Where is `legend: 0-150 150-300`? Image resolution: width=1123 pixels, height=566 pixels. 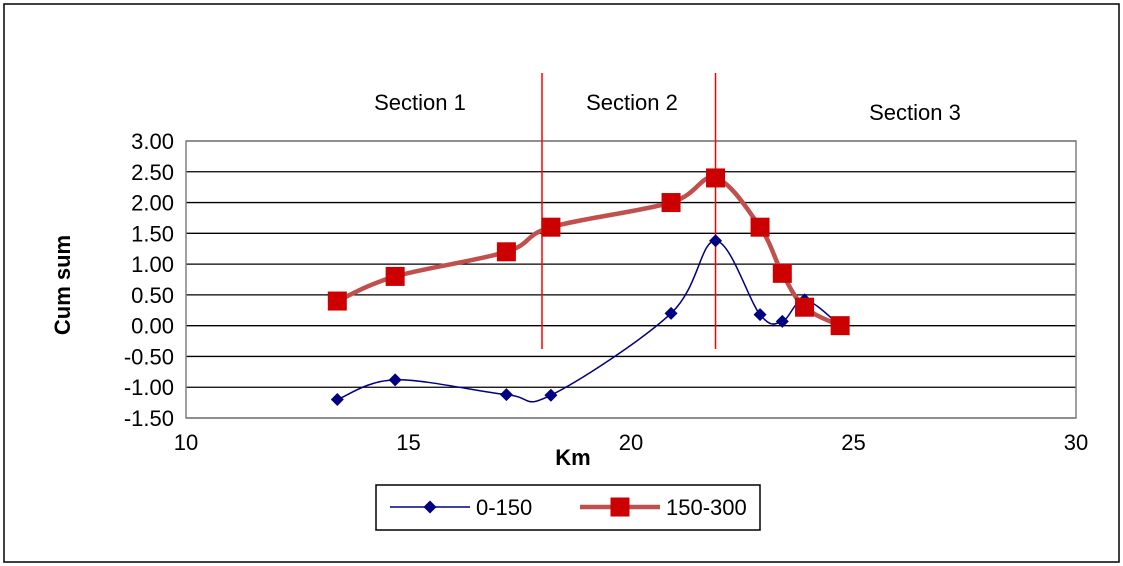
legend: 0-150 150-300 is located at coordinates (568, 507).